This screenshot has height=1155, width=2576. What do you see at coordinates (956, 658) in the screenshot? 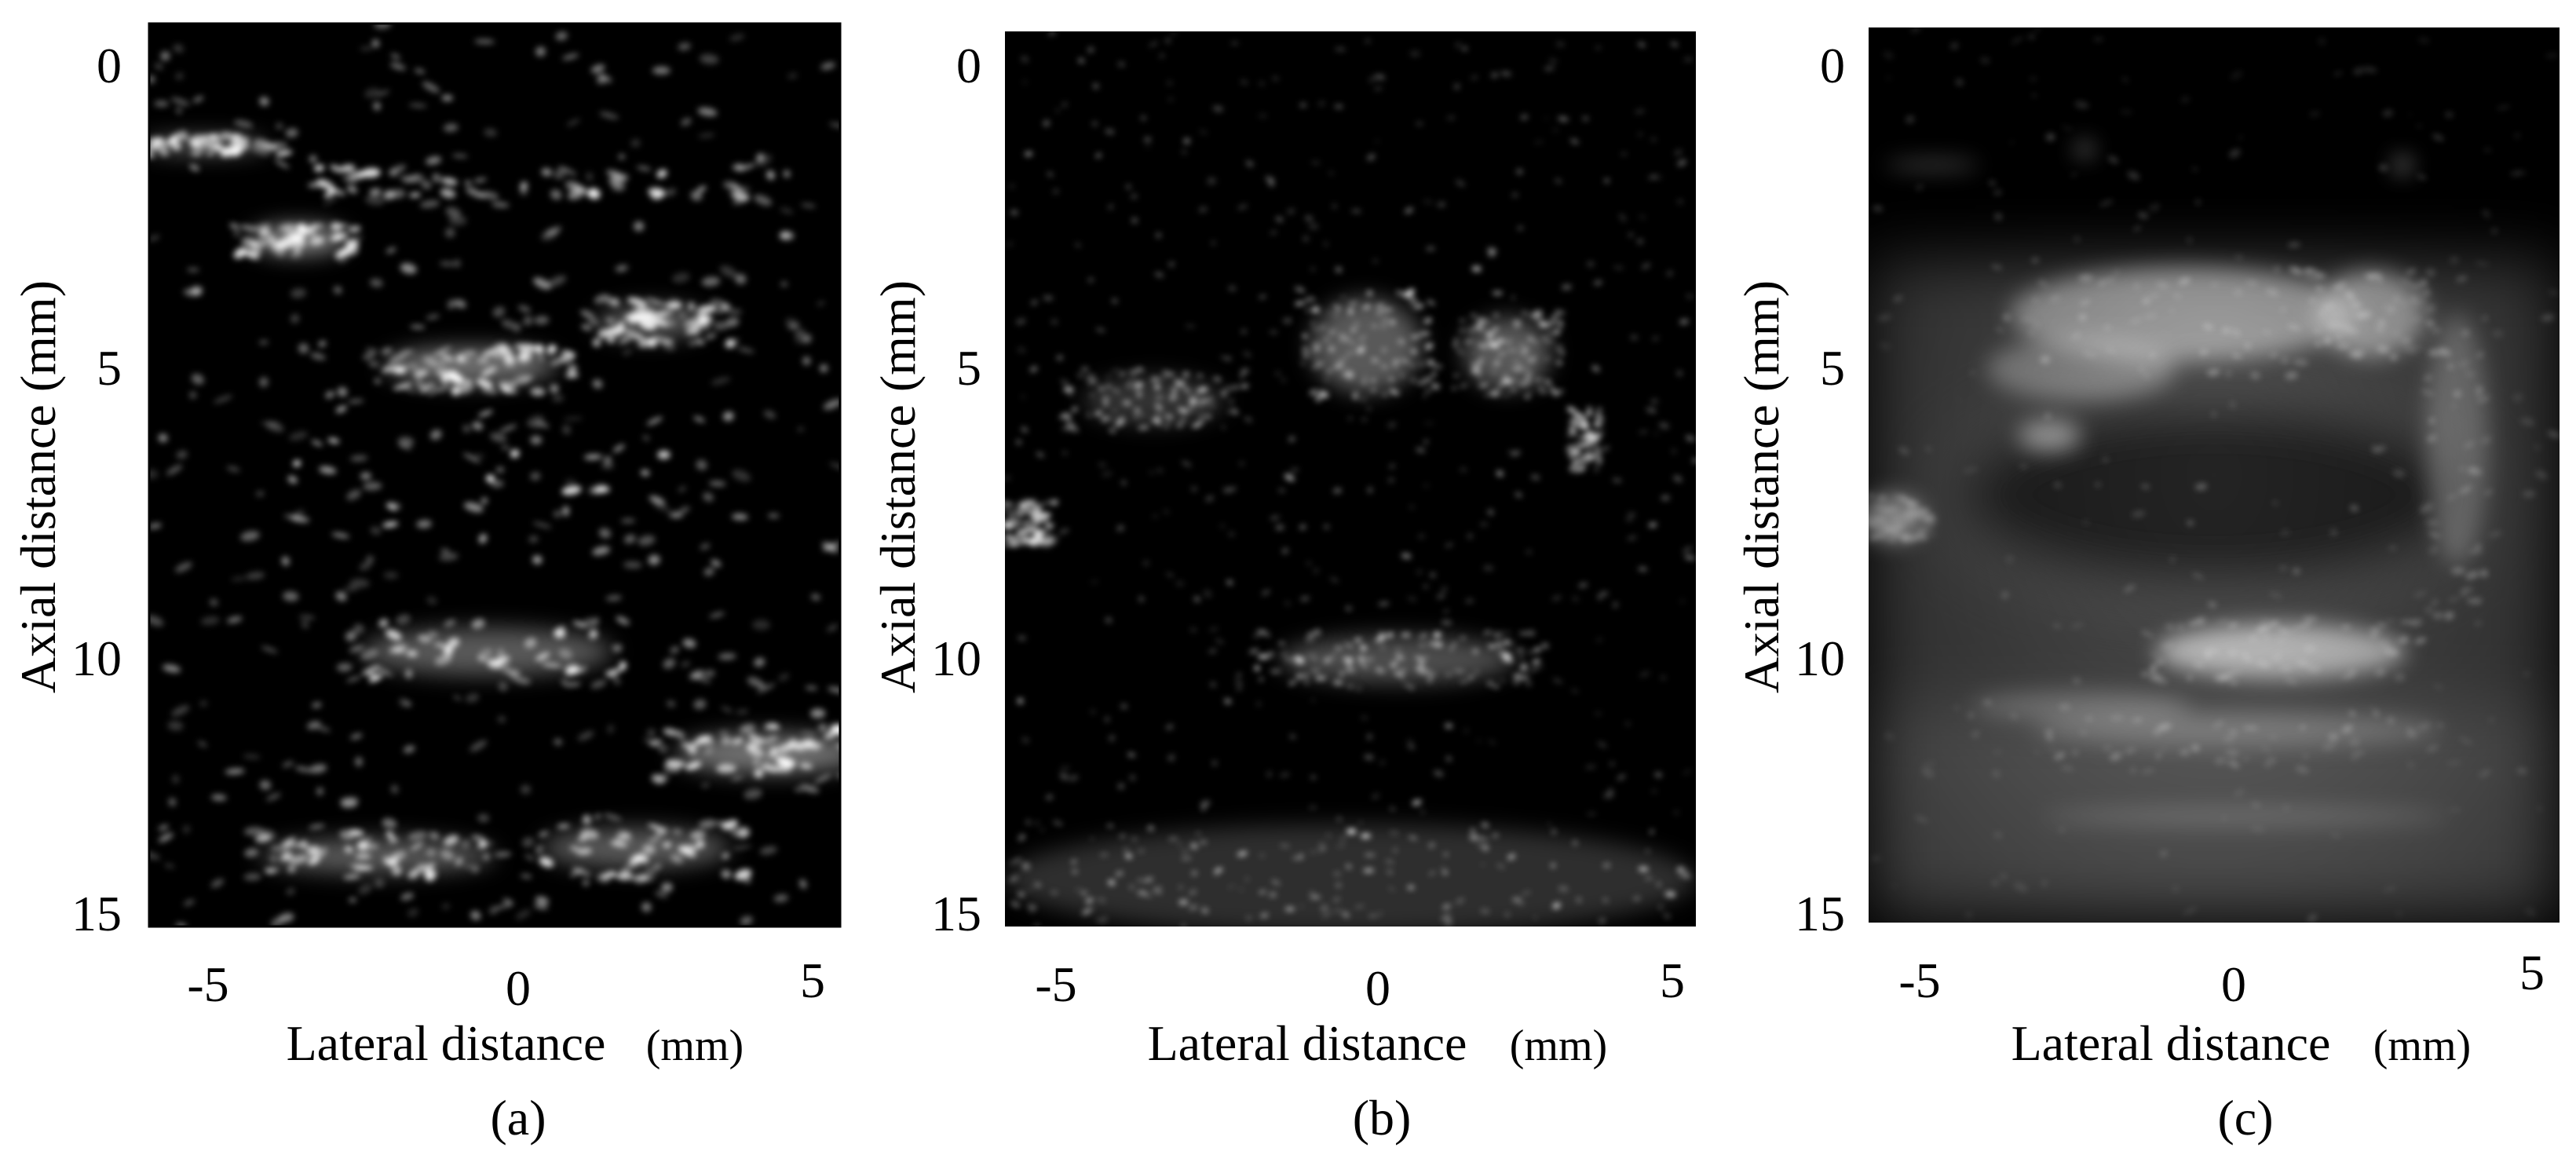
I see `y-tick-b-10: 10` at bounding box center [956, 658].